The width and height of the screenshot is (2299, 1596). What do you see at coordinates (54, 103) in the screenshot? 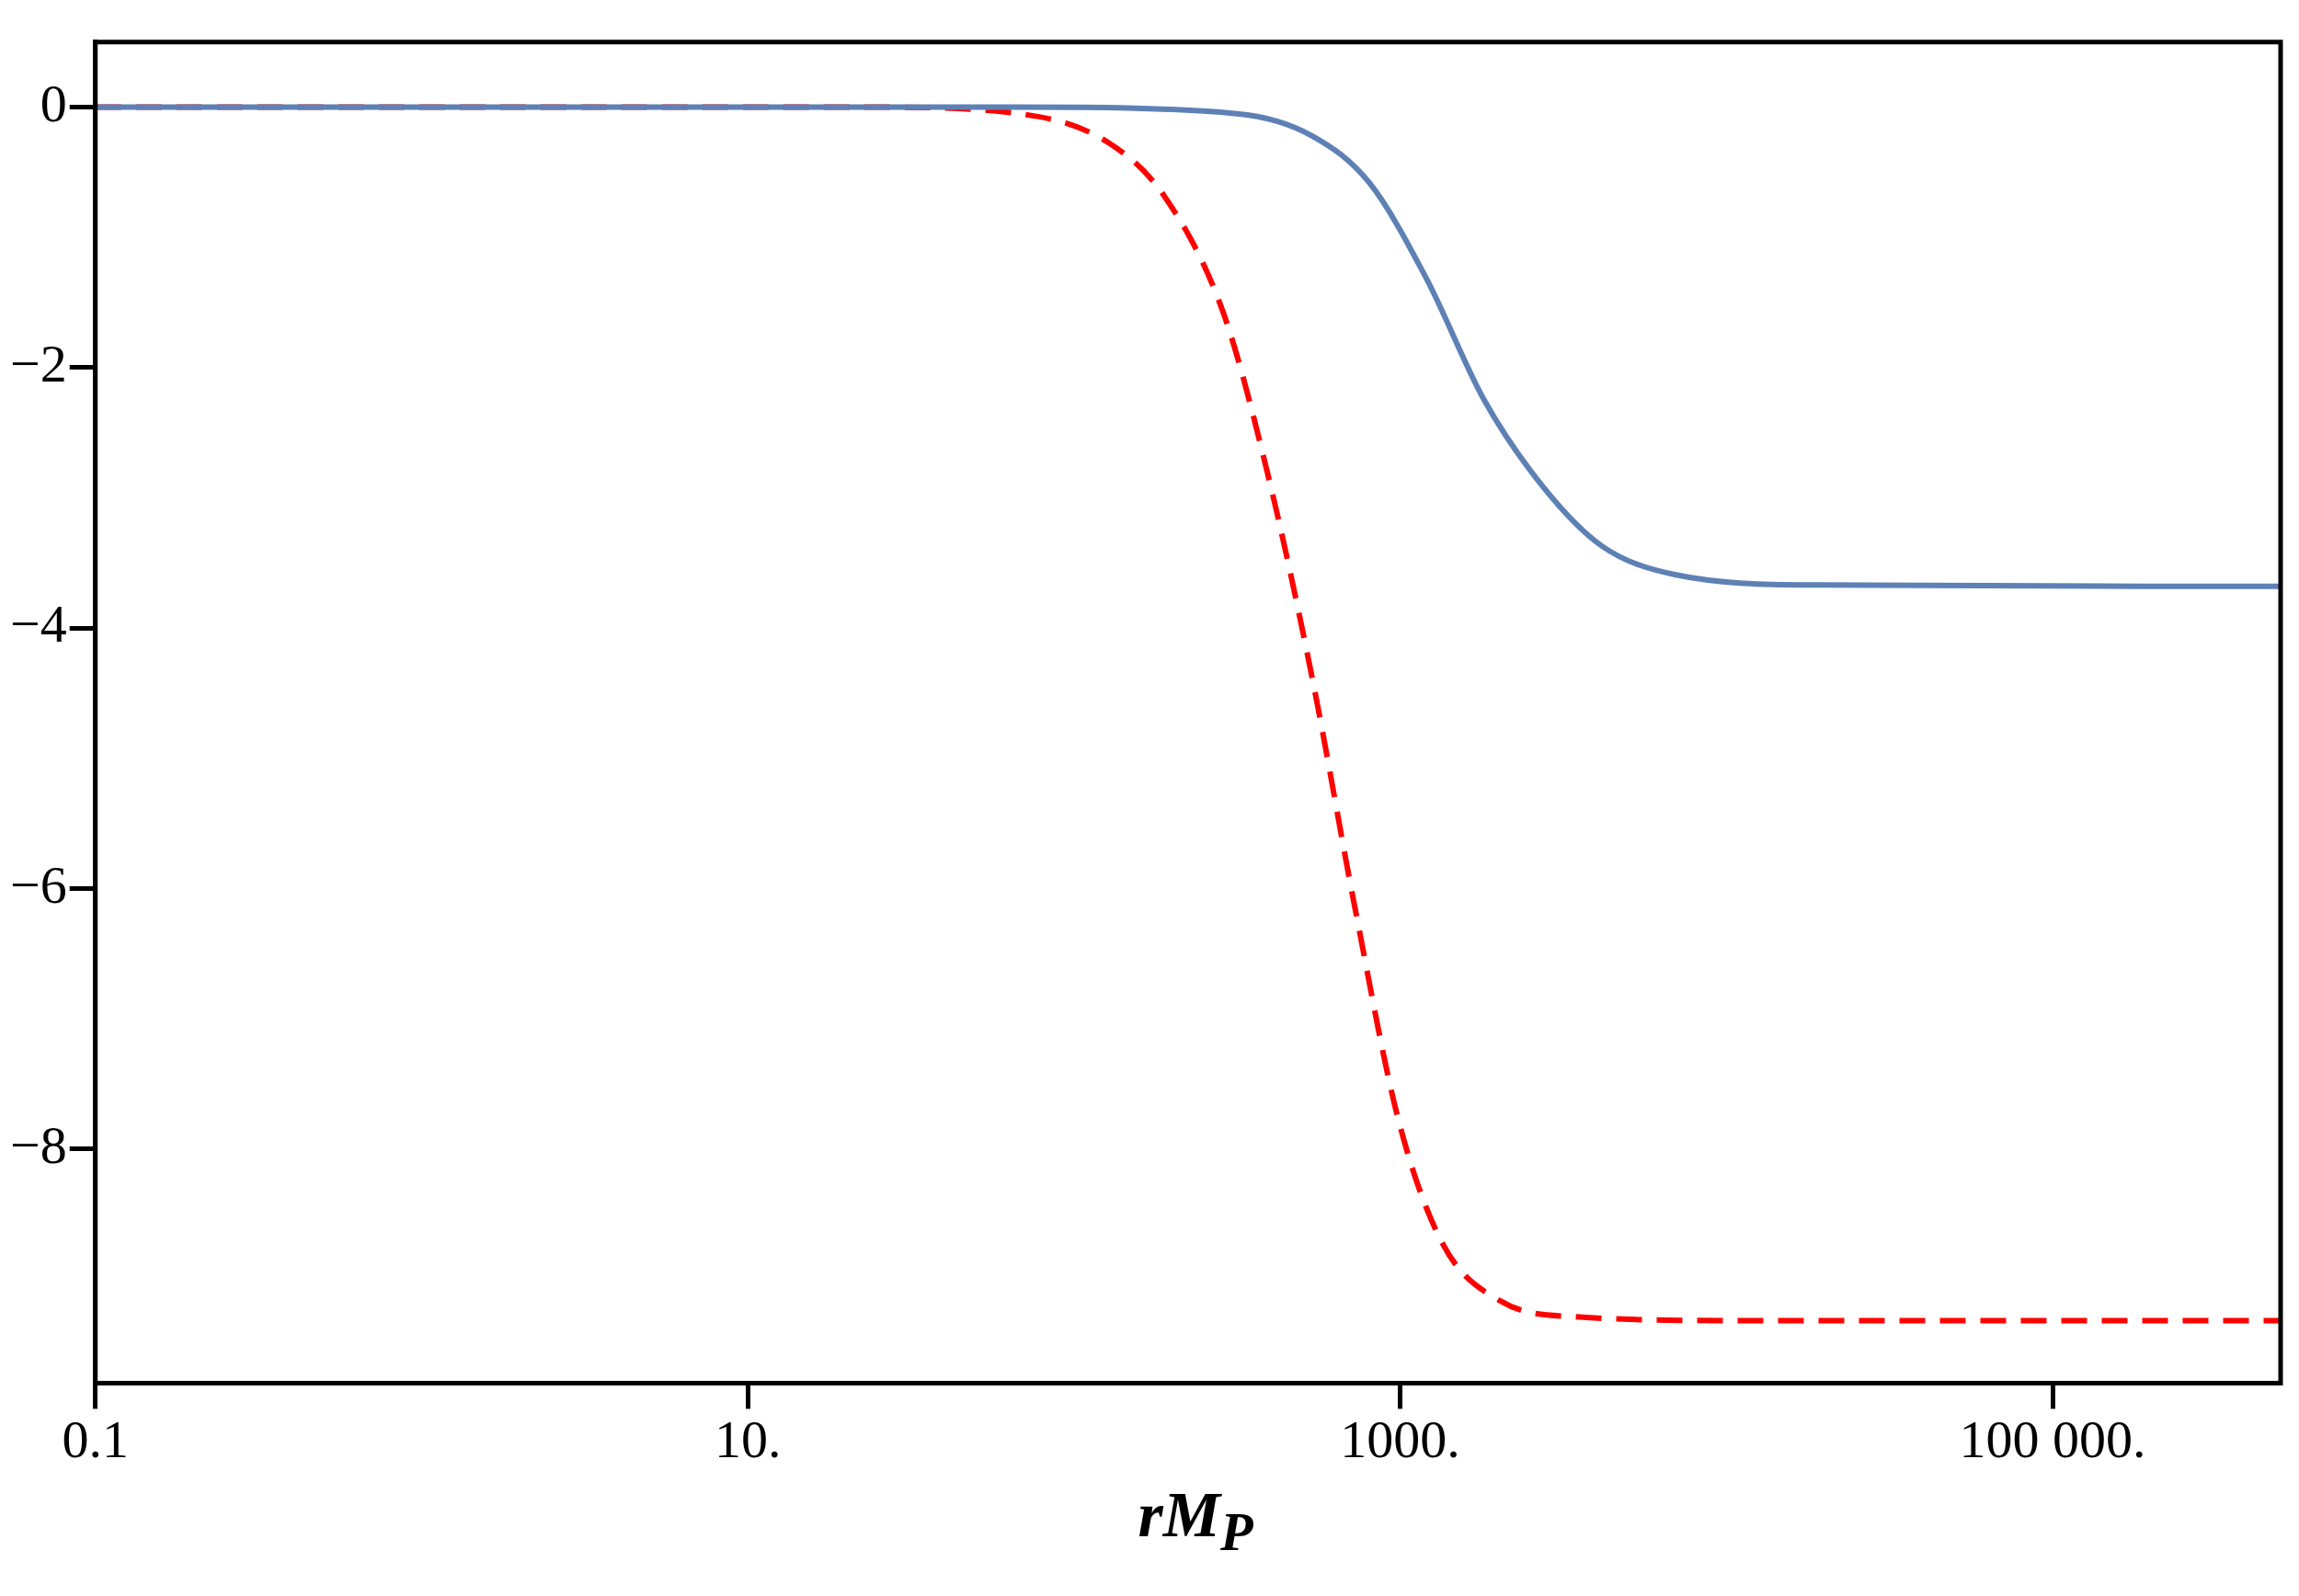
I see `y-tick-label: 0` at bounding box center [54, 103].